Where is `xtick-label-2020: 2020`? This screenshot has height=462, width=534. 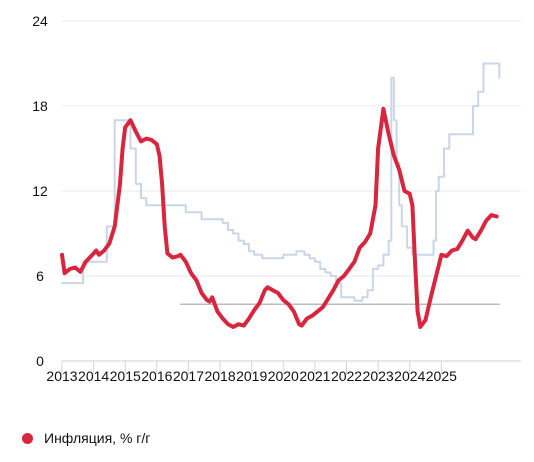 xtick-label-2020: 2020 is located at coordinates (283, 376).